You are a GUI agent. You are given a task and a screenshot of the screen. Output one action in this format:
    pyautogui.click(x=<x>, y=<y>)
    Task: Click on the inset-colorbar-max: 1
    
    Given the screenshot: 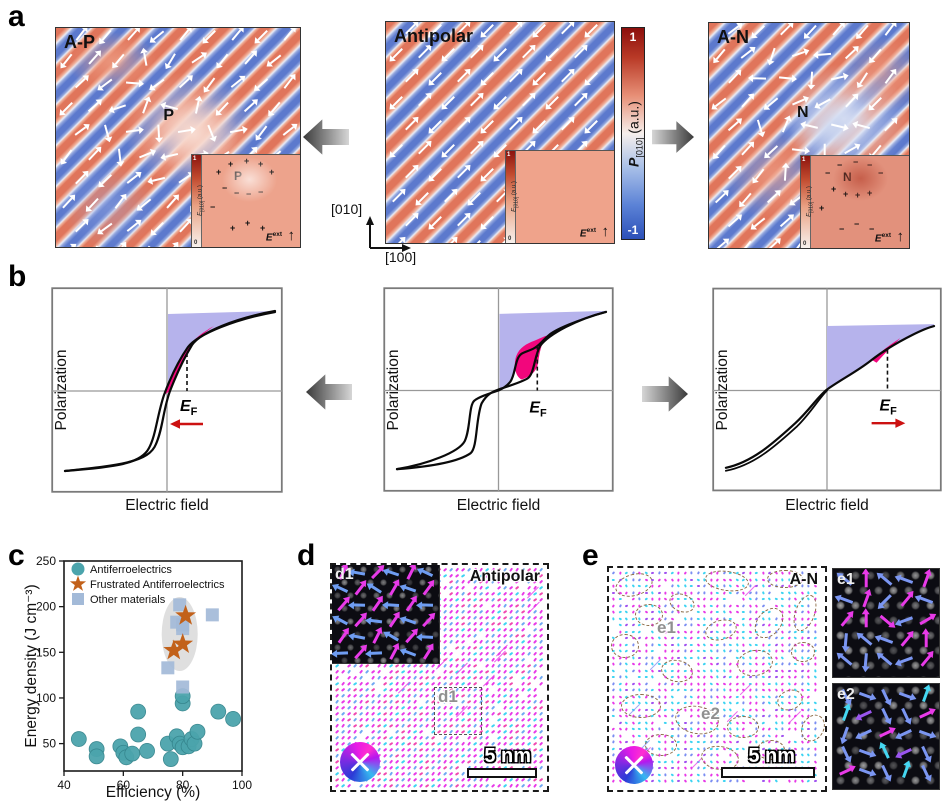 What is the action you would take?
    pyautogui.click(x=195, y=159)
    